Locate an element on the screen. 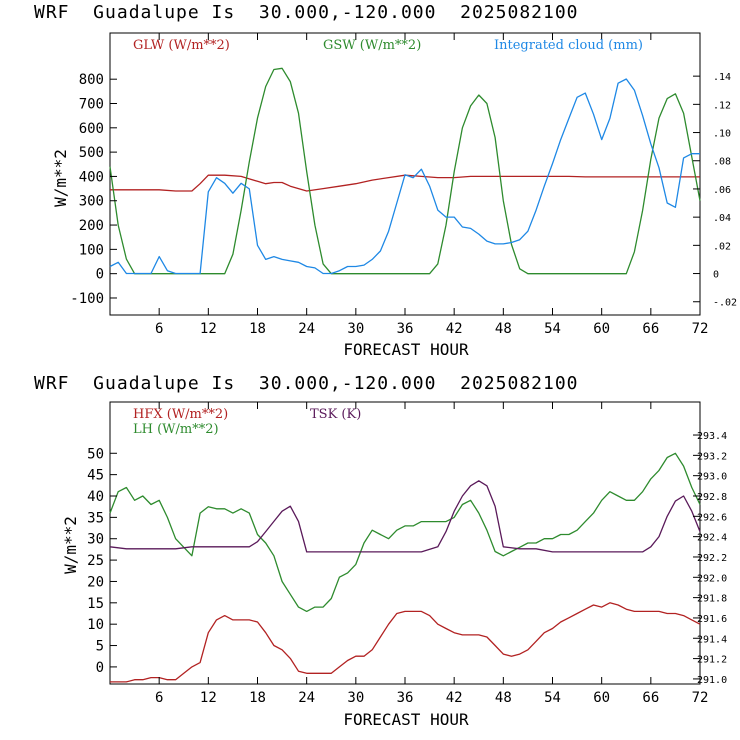  y2-tick-label: -.02 is located at coordinates (725, 303).